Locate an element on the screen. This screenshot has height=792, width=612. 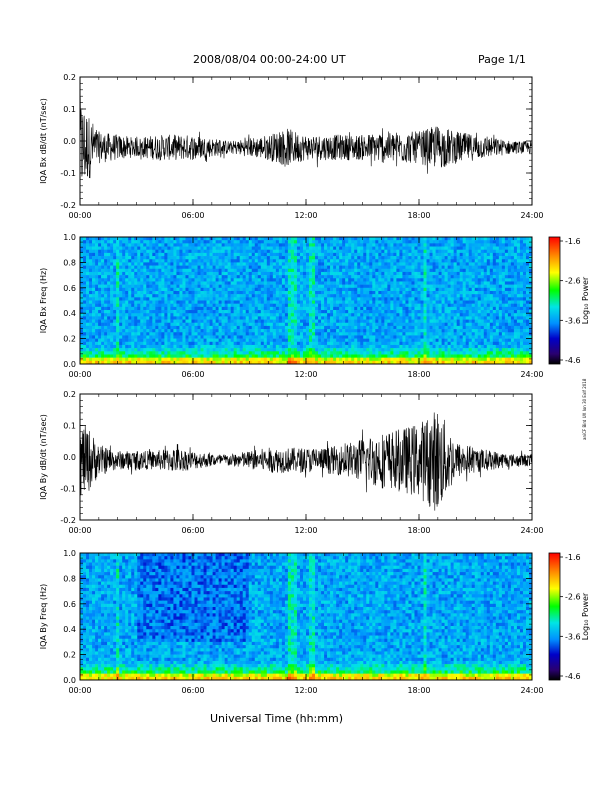
colorbar-by_freq is located at coordinates (554, 616).